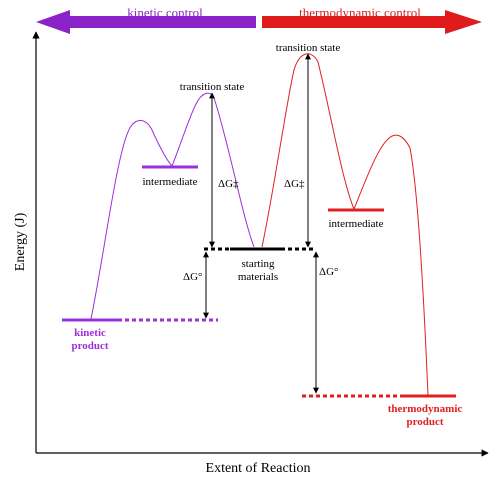  I want to click on starting-materials-label-line1: starting, so click(258, 264).